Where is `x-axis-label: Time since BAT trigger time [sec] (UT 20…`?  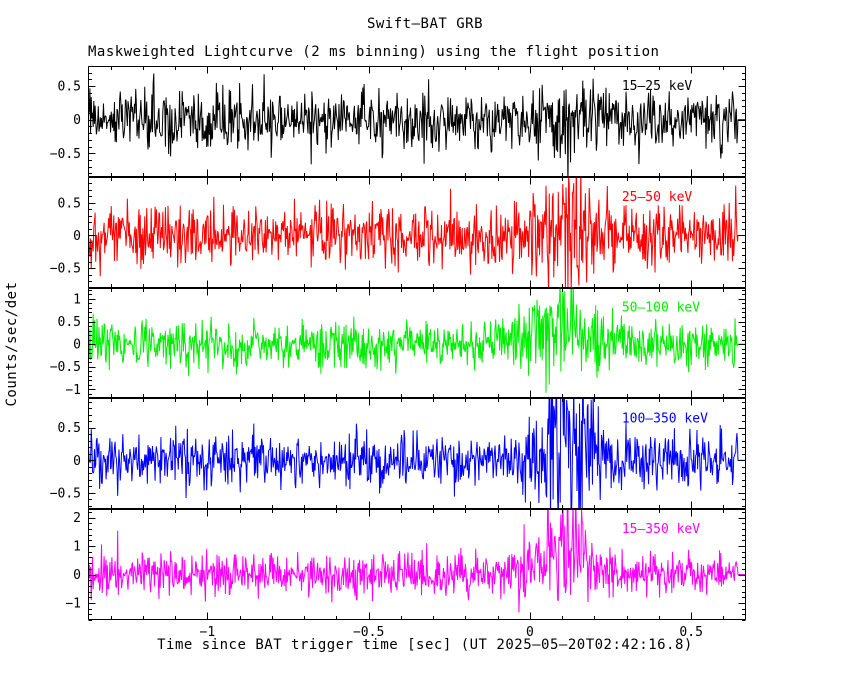
x-axis-label: Time since BAT trigger time [sec] (UT 20… is located at coordinates (425, 645).